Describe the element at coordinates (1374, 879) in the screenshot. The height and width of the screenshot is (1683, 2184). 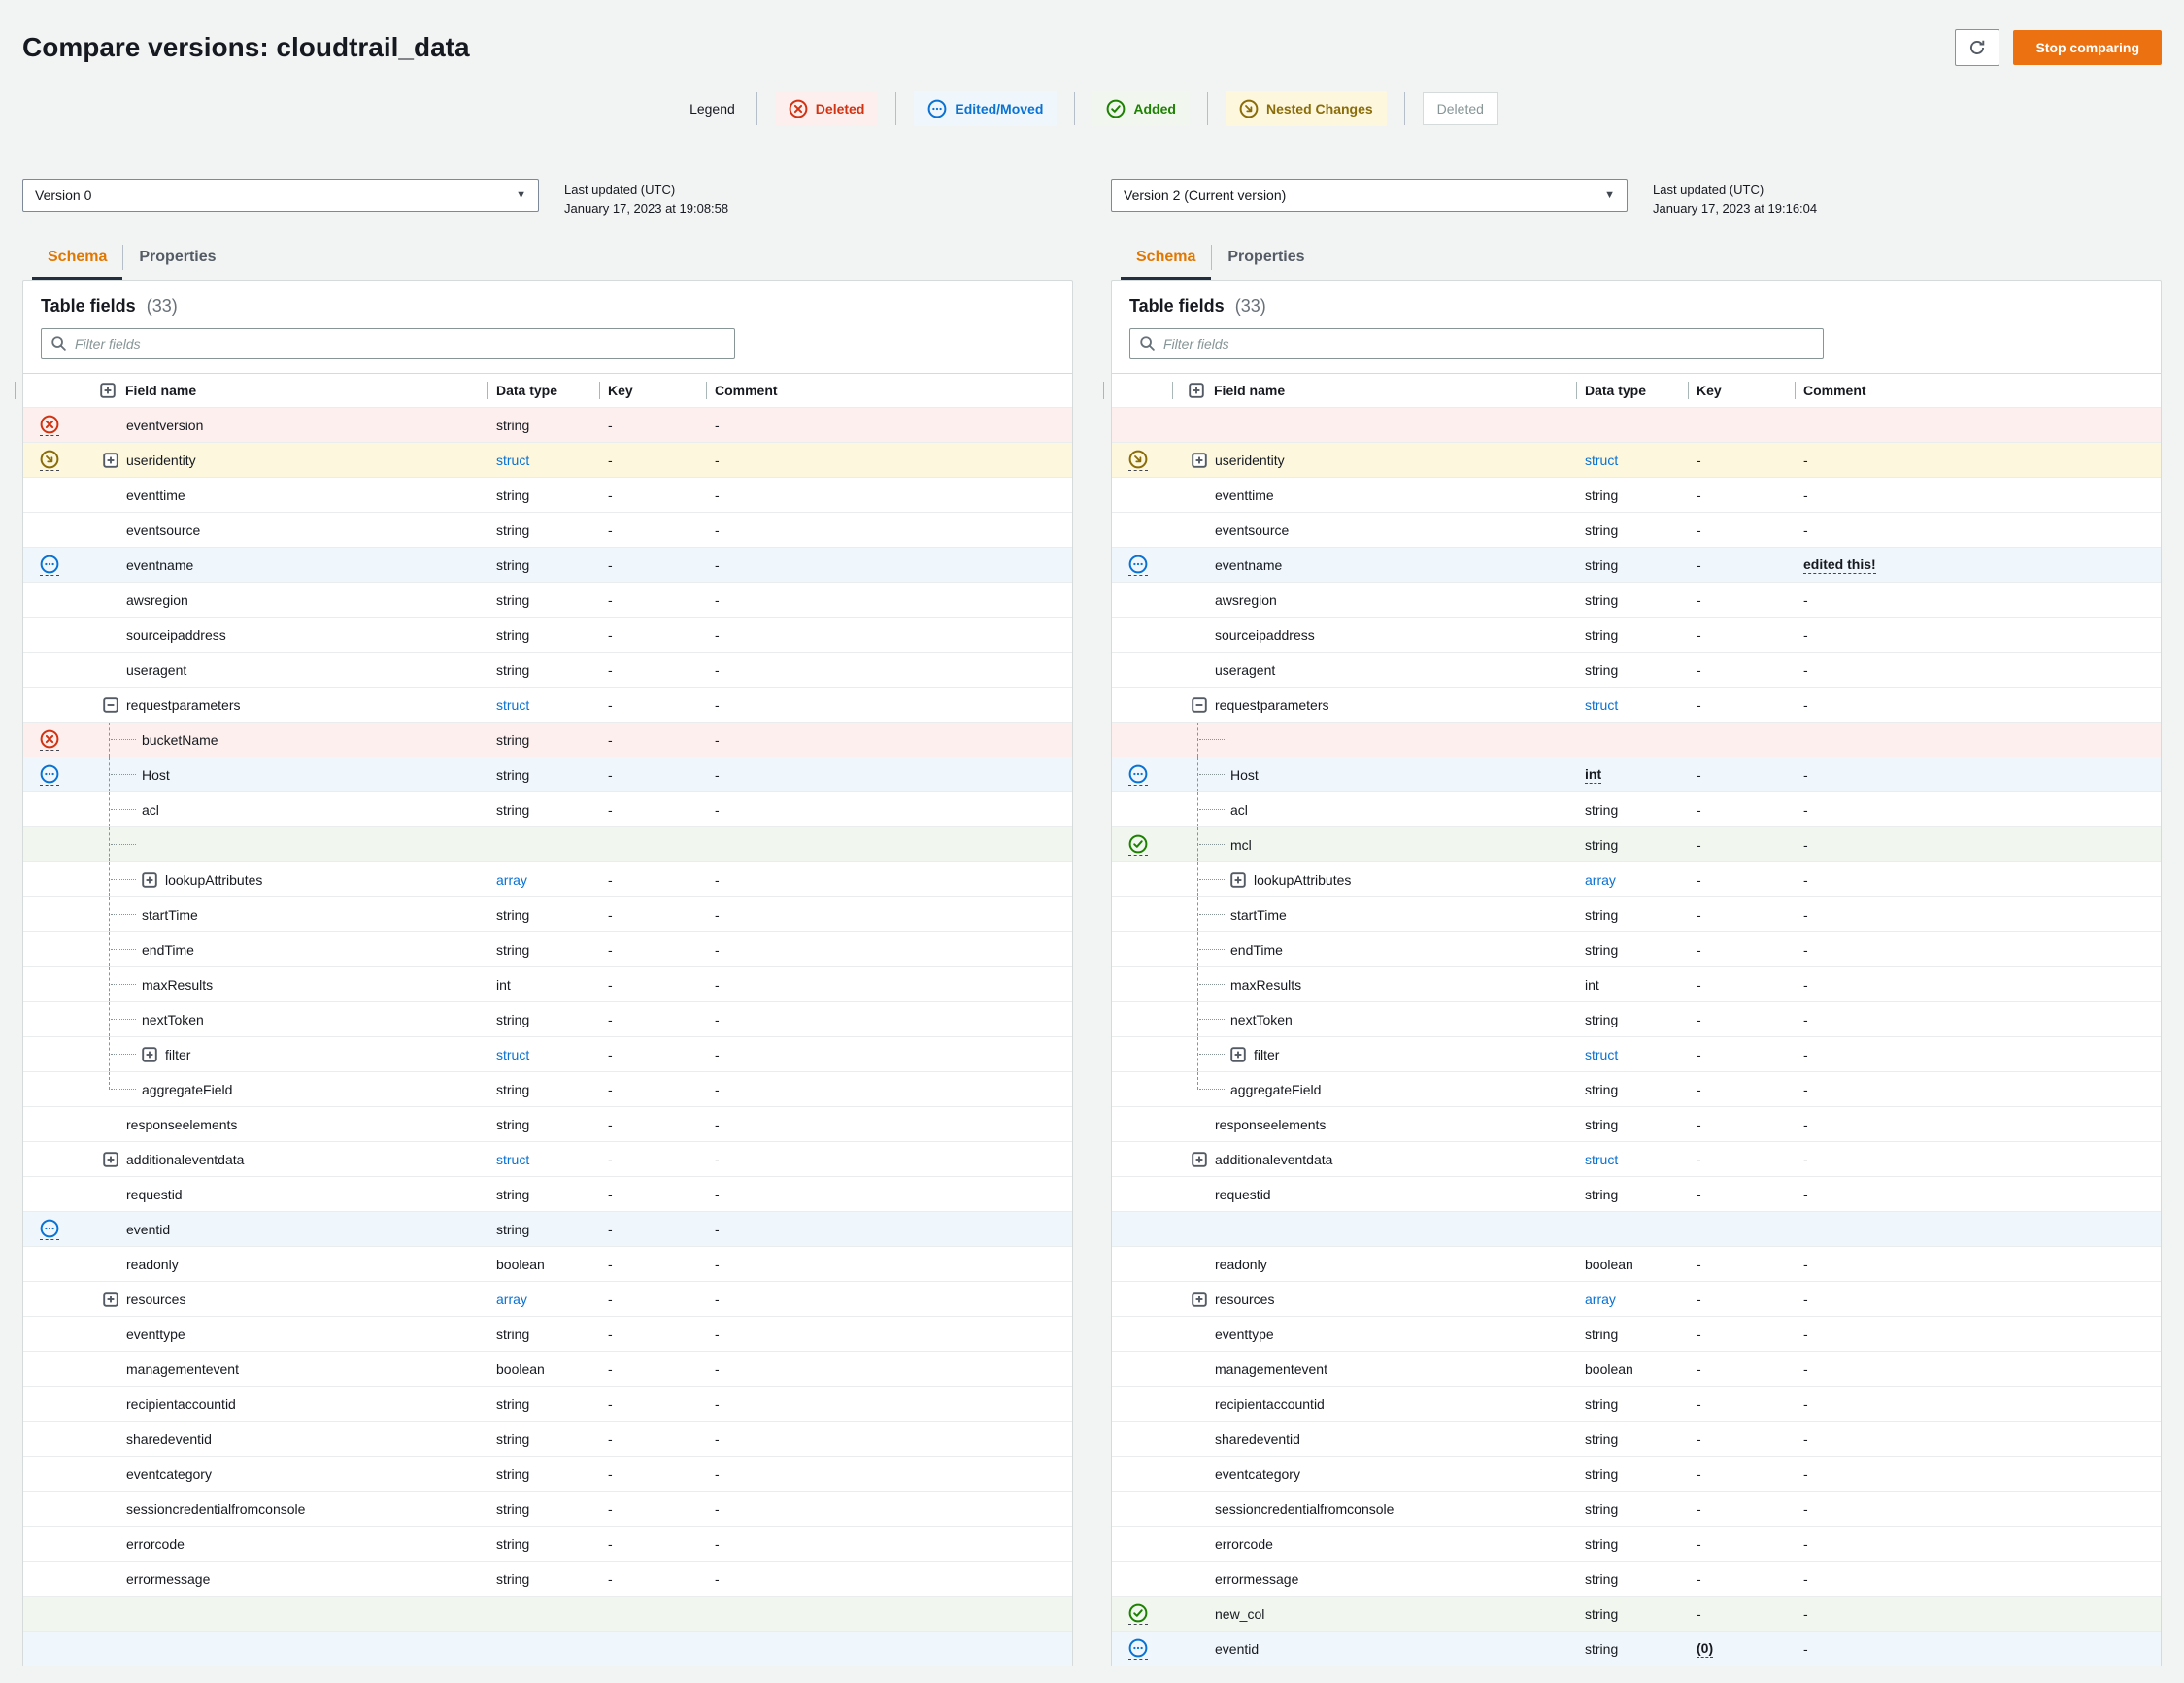
I see `field-name-cell: lookupAttributes` at that location.